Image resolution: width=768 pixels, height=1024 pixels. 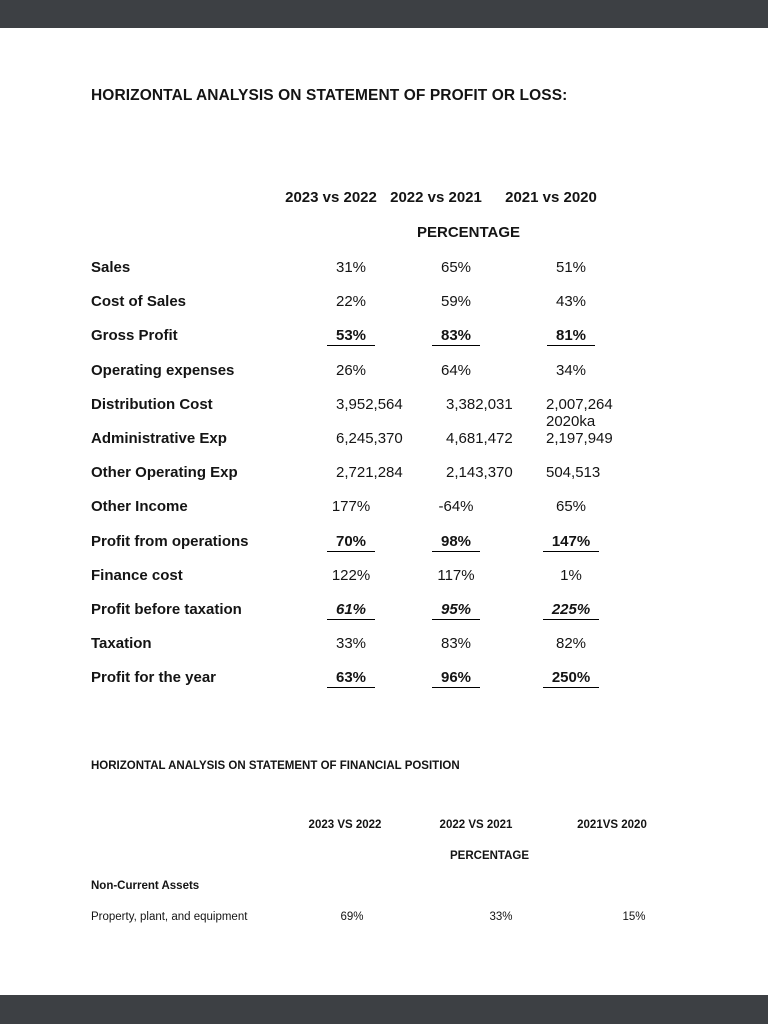 I want to click on row-value: 3,952,564, so click(x=351, y=404).